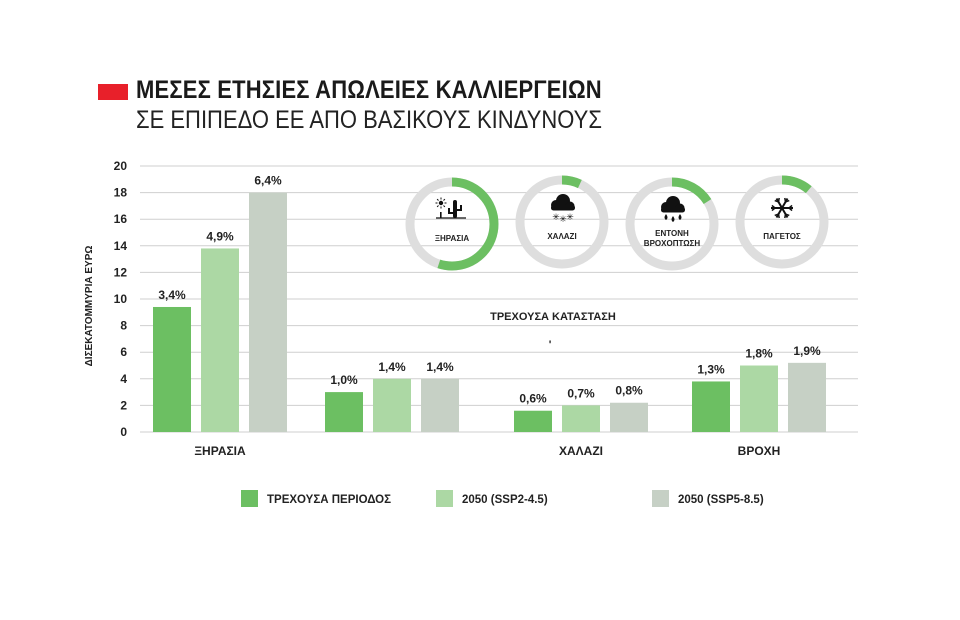  What do you see at coordinates (220, 236) in the screenshot?
I see `bar-data-label: 4,9%` at bounding box center [220, 236].